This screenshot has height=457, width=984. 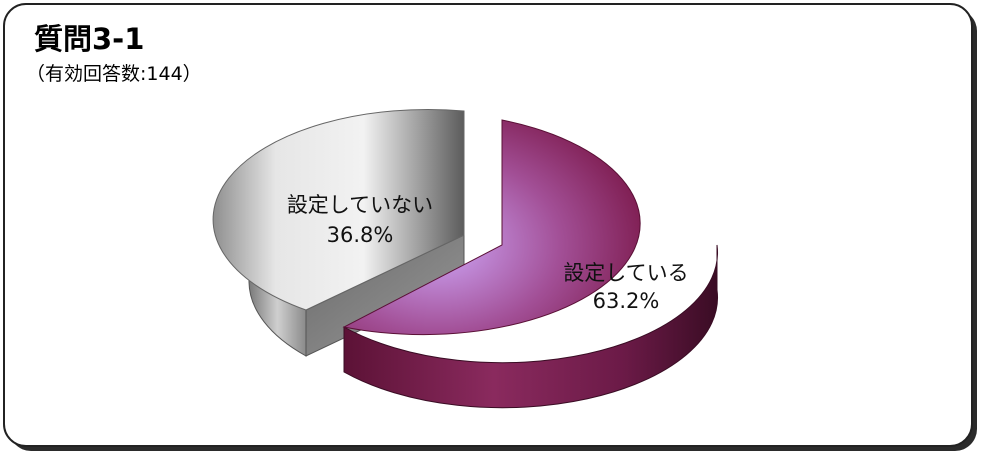 What do you see at coordinates (626, 301) in the screenshot?
I see `slice-value-purple: 63.2%` at bounding box center [626, 301].